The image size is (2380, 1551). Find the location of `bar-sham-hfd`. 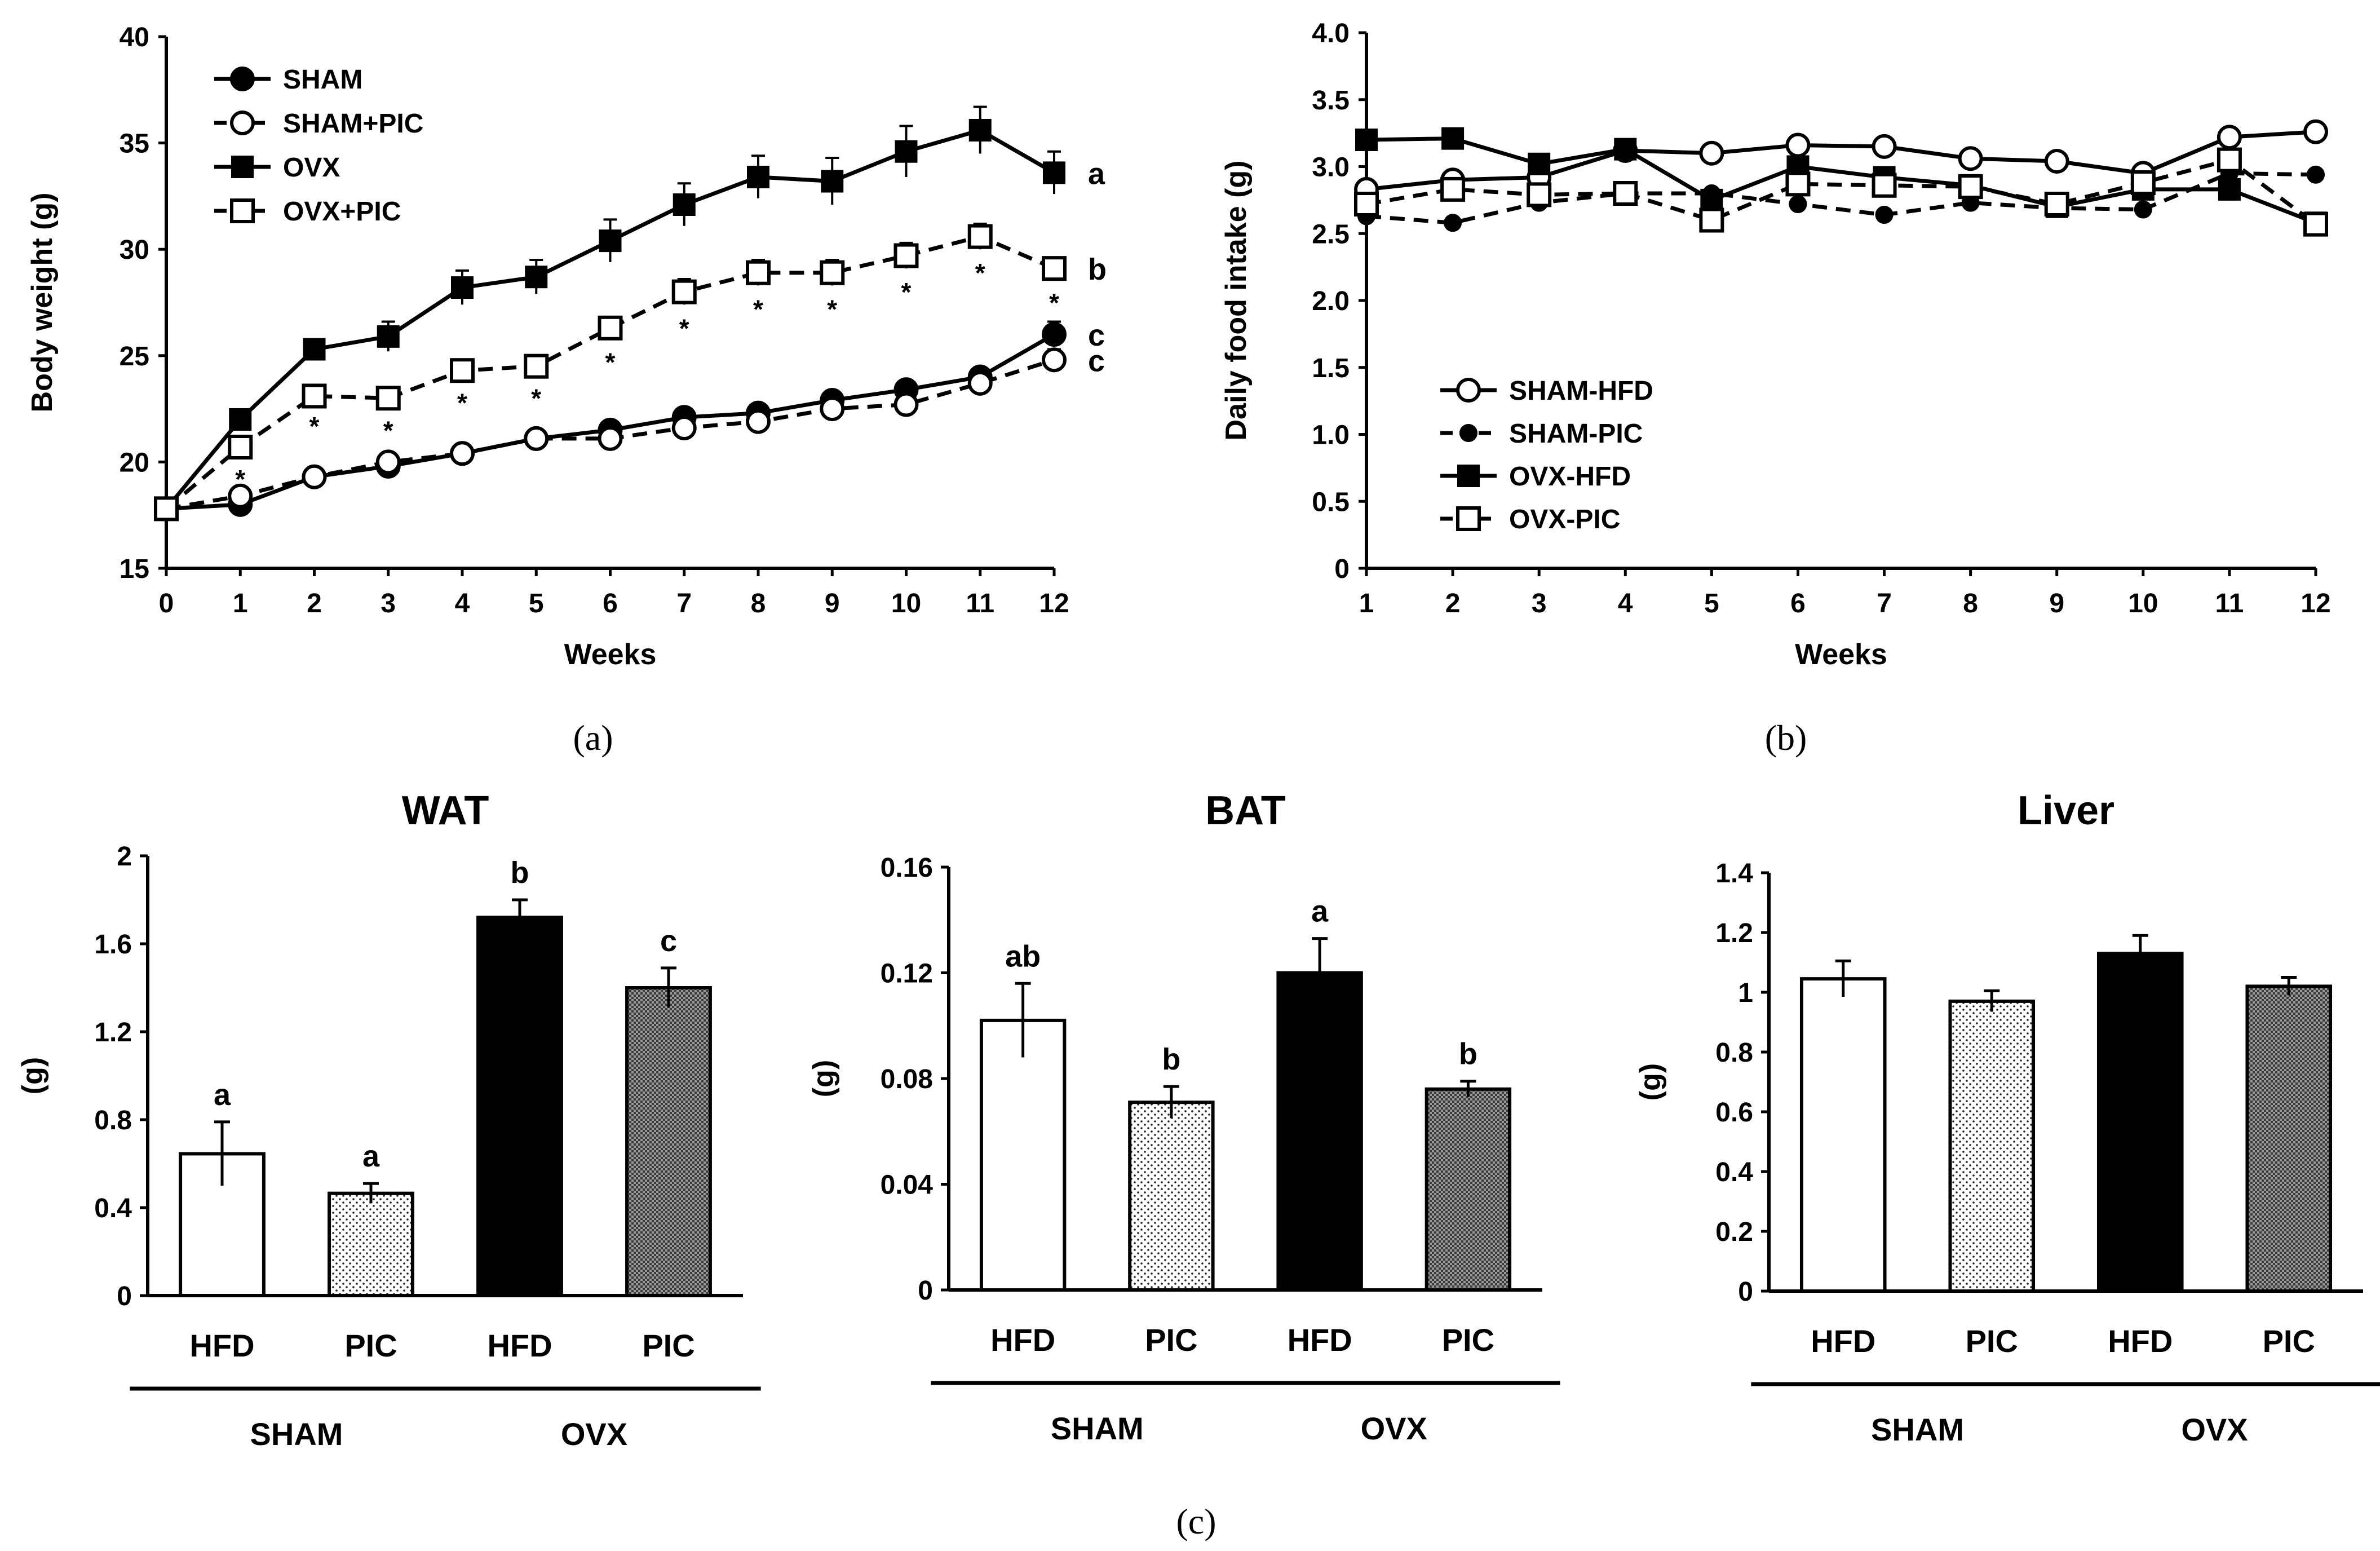

bar-sham-hfd is located at coordinates (1023, 1155).